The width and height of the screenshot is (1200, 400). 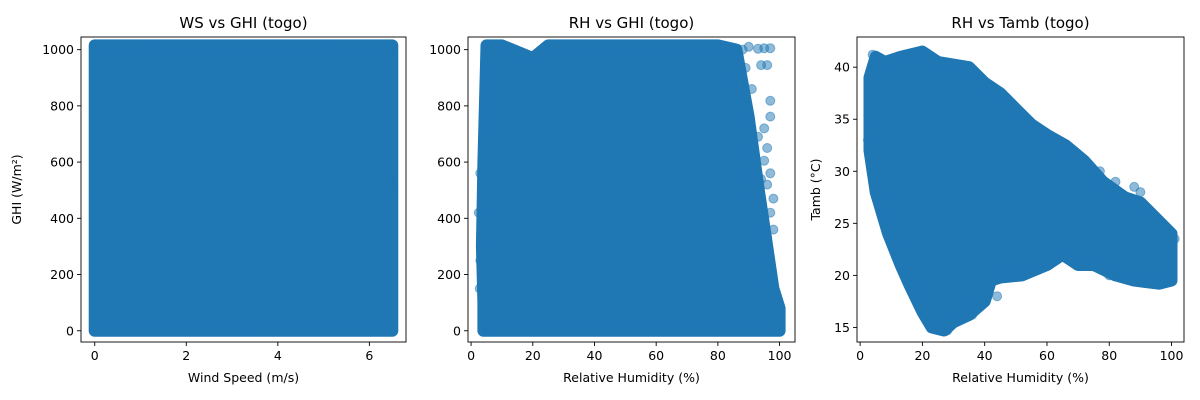 What do you see at coordinates (1020, 23) in the screenshot?
I see `chart-title: RH vs Tamb (togo)` at bounding box center [1020, 23].